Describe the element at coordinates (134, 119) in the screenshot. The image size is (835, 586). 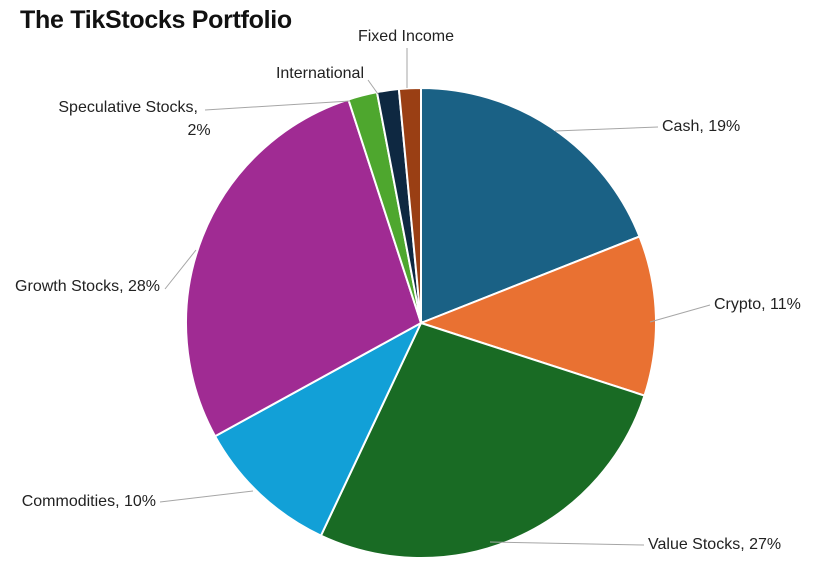
I see `data-label-speculative-stocks: Speculative Stocks, 2%` at that location.